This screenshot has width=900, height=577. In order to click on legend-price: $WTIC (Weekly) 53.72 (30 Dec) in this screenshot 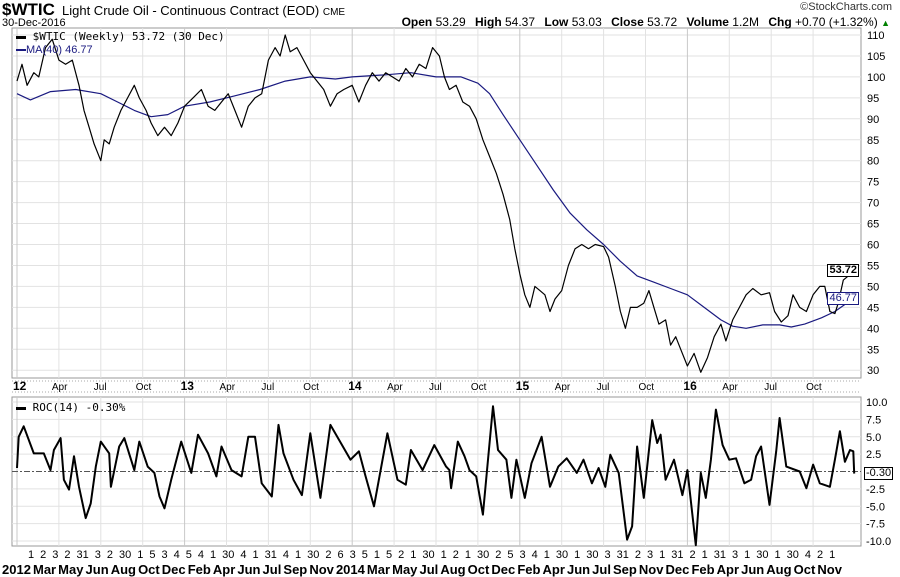, I will do `click(120, 36)`.